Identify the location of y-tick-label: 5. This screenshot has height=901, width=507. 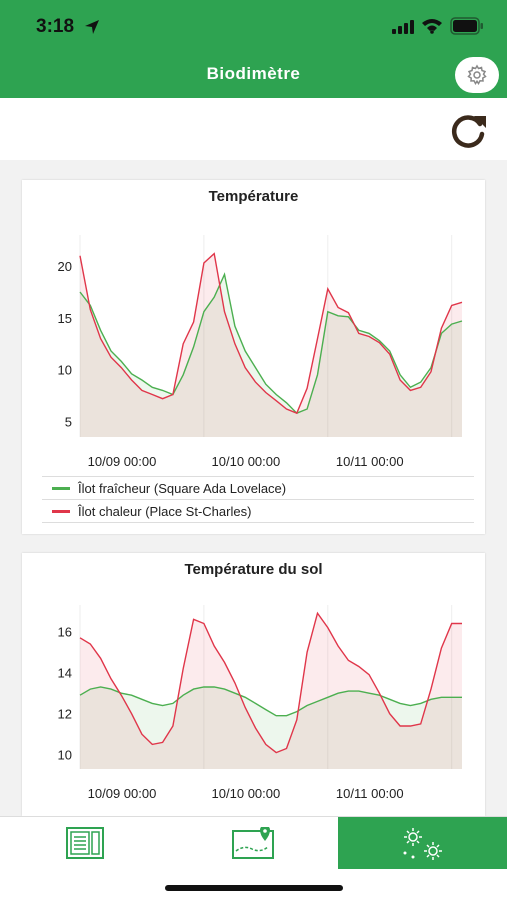
(68, 421).